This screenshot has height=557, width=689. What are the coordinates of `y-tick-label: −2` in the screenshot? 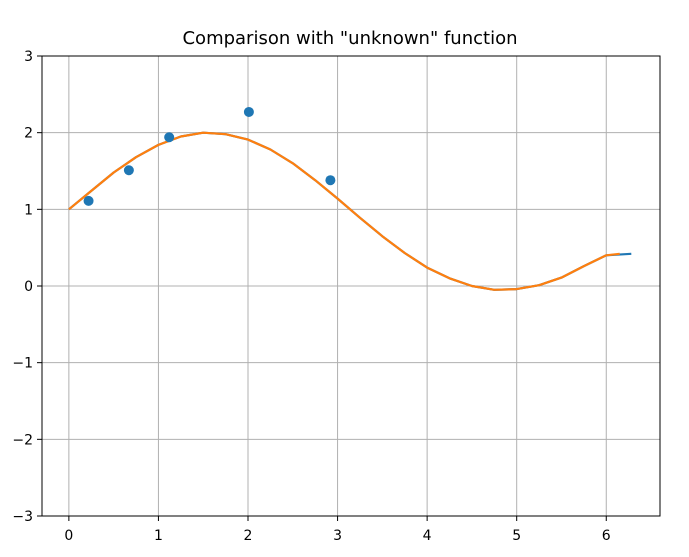 It's located at (22, 440).